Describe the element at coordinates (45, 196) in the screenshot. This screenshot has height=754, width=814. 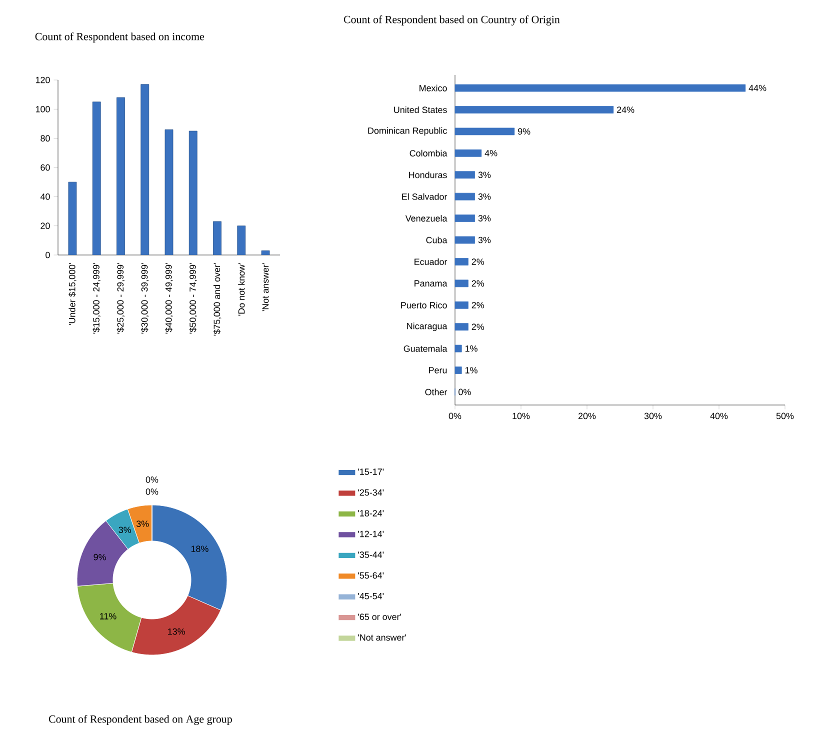
I see `y-tick-label: 40` at that location.